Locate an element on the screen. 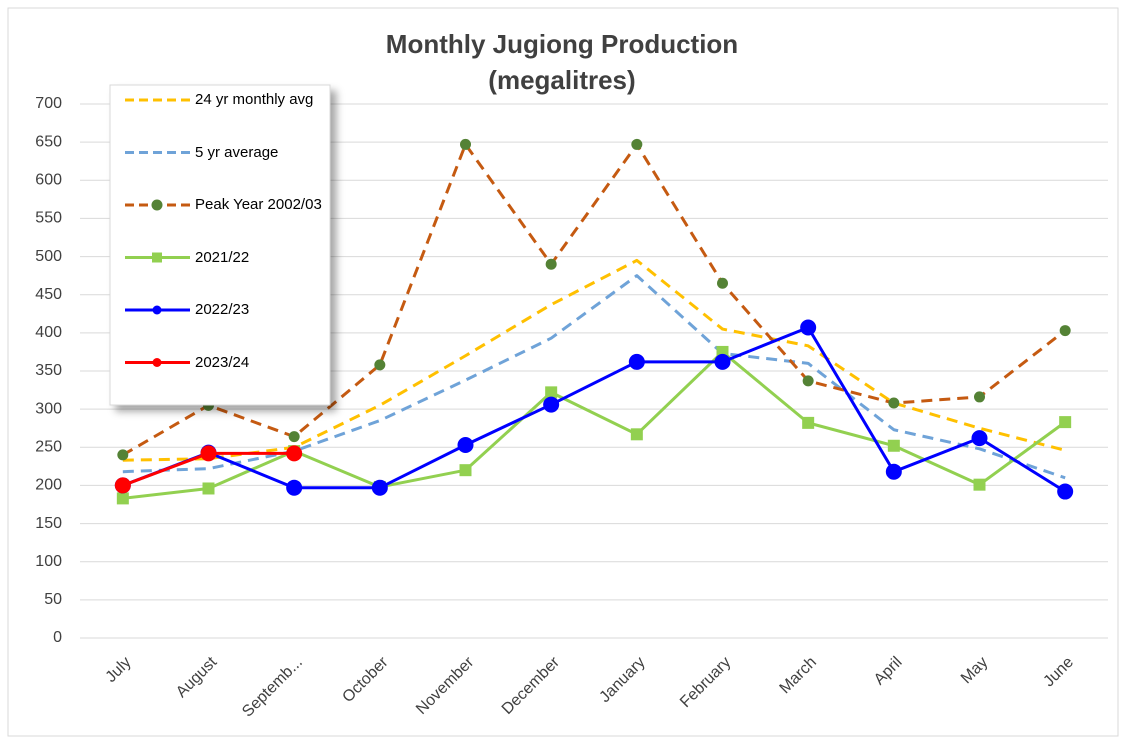  y-tick-label: 500 is located at coordinates (48, 256).